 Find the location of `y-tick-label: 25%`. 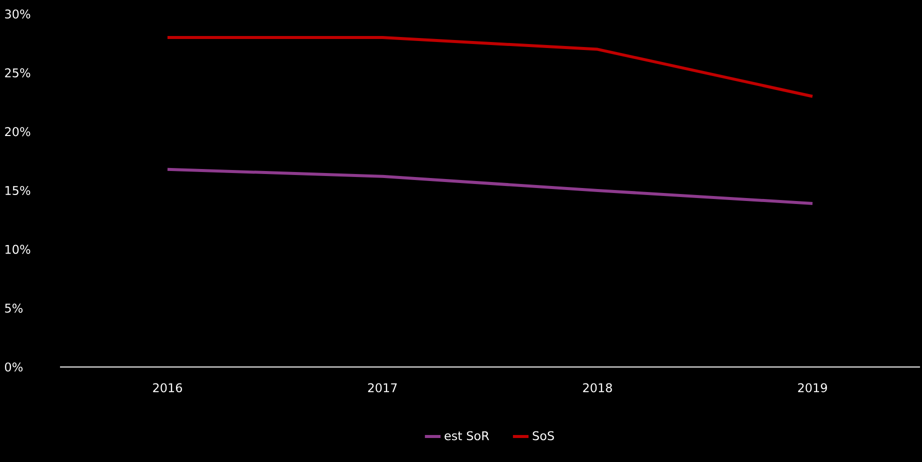

y-tick-label: 25% is located at coordinates (17, 73).